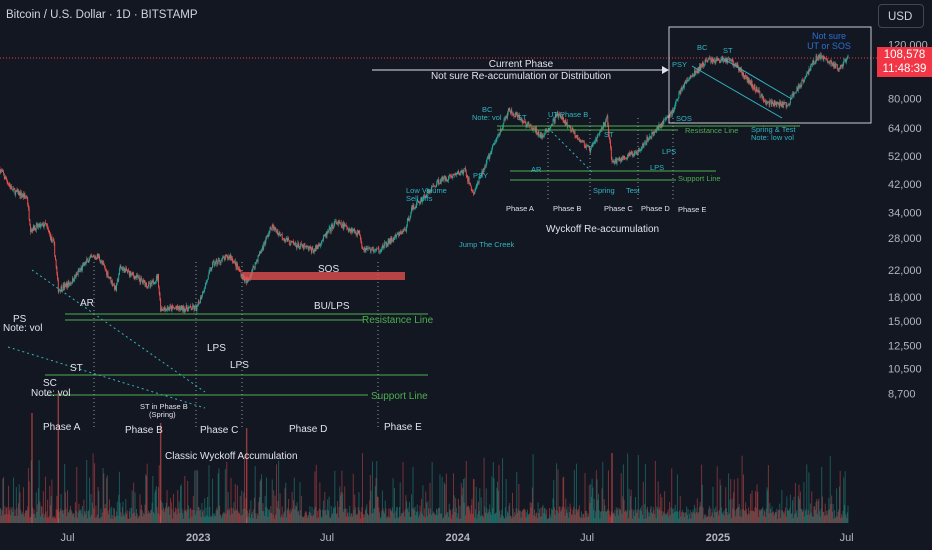 The image size is (932, 550). Describe the element at coordinates (657, 167) in the screenshot. I see `label-lps-r: LPS` at that location.